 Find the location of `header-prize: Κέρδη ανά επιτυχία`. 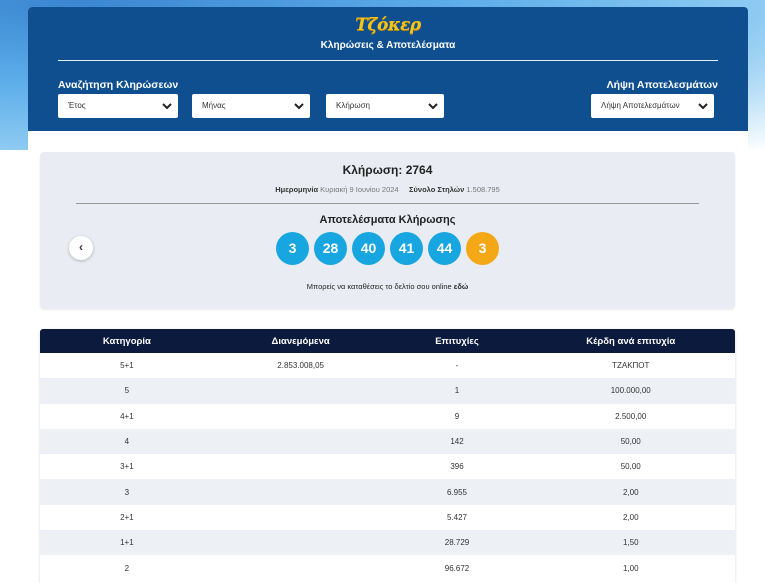

header-prize: Κέρδη ανά επιτυχία is located at coordinates (631, 341).